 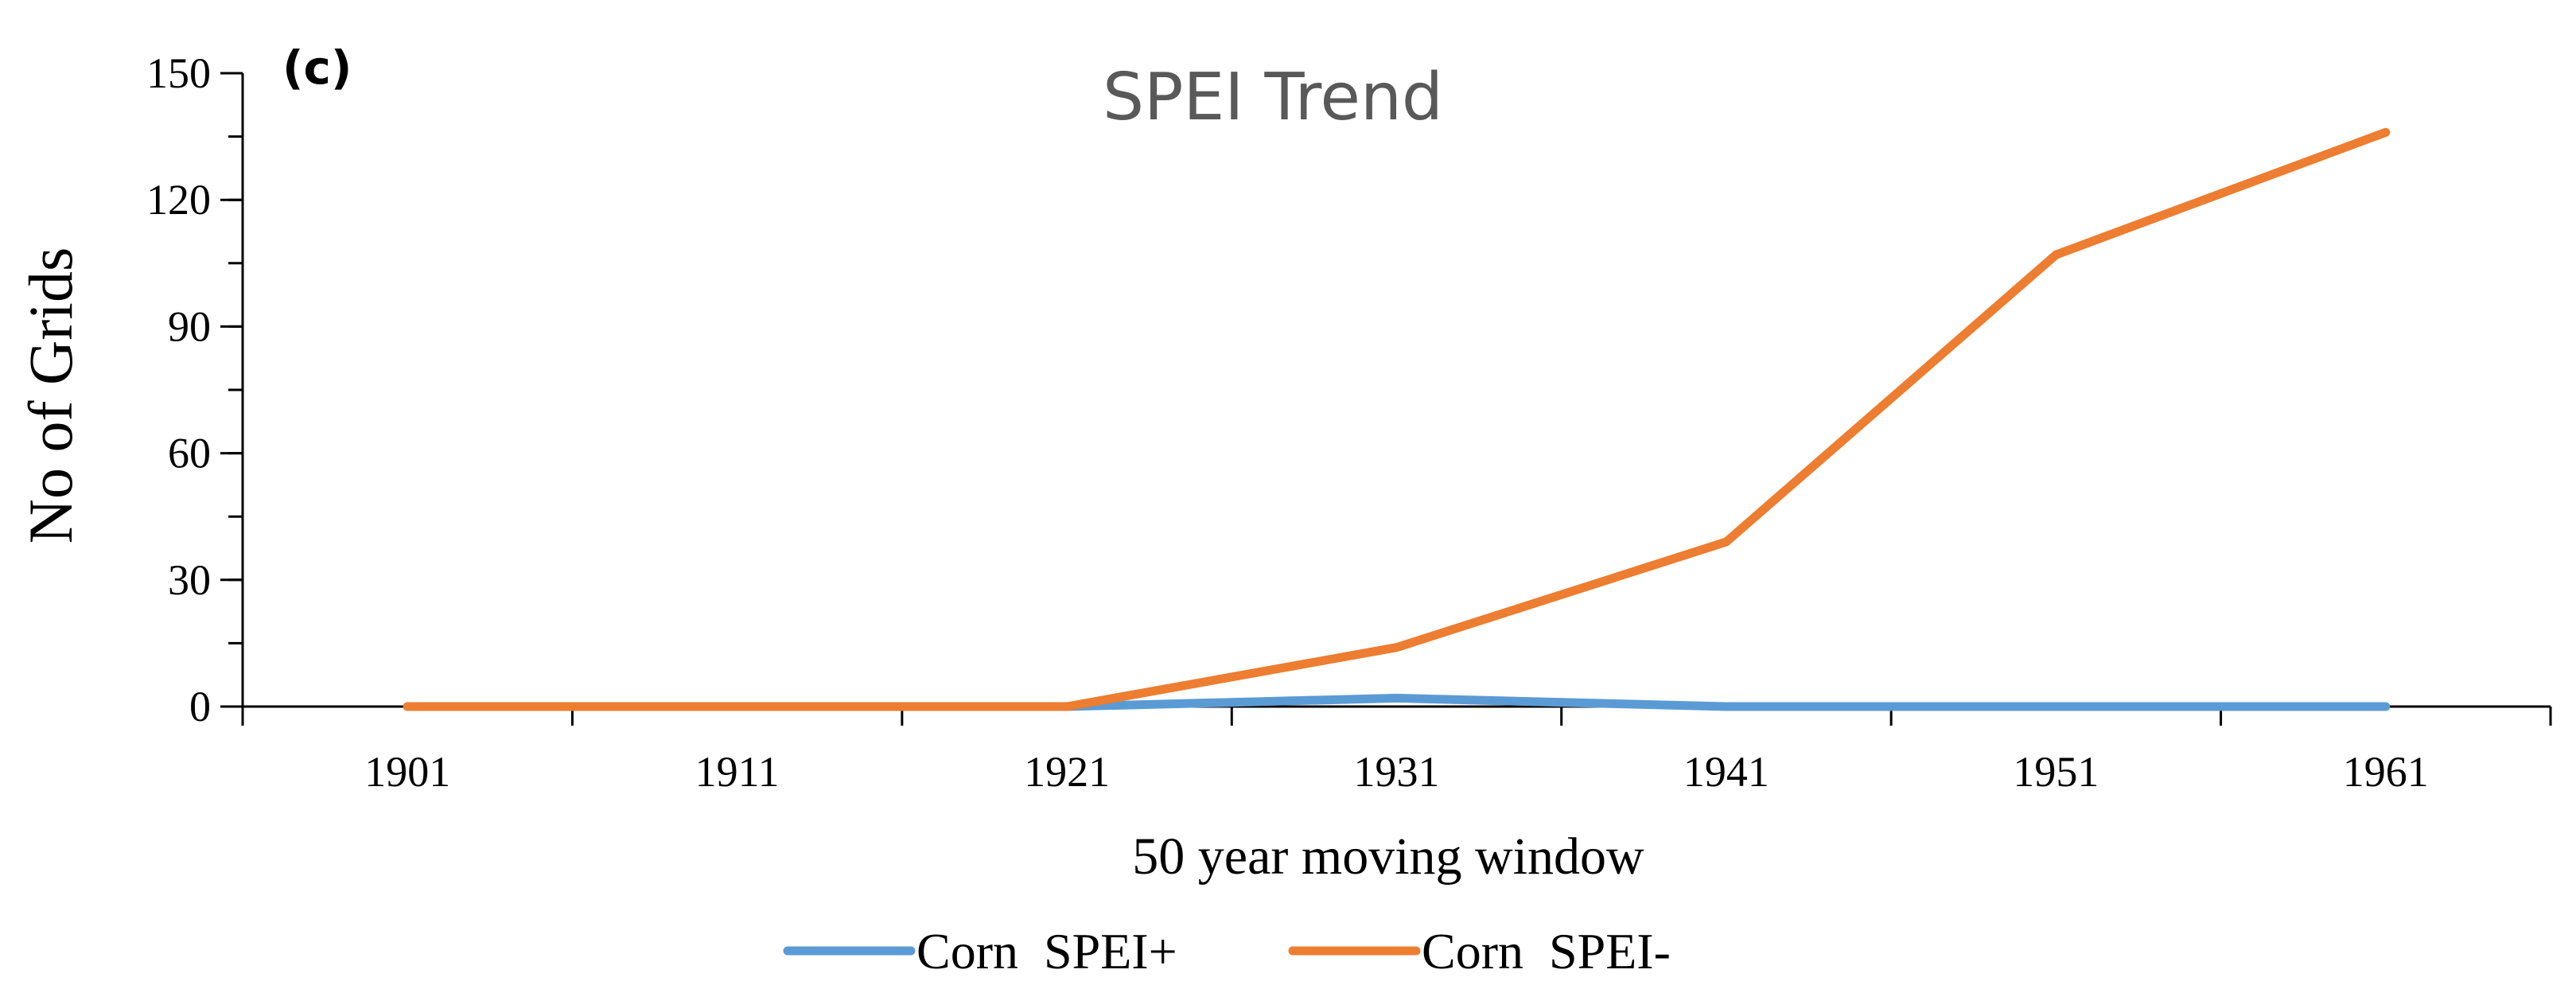 I want to click on y-tick-label: 90, so click(x=190, y=326).